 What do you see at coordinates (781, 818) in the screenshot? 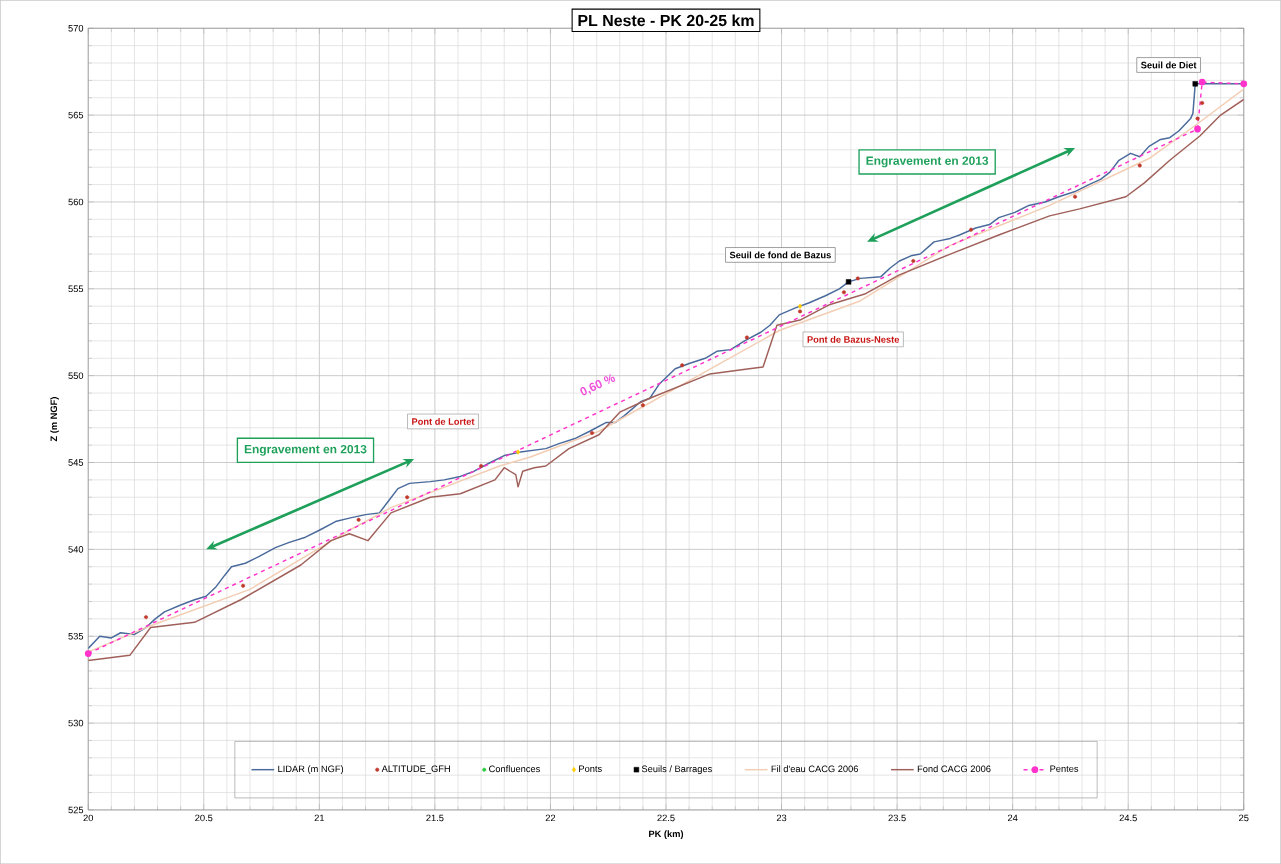
I see `x-tick-label: 23` at bounding box center [781, 818].